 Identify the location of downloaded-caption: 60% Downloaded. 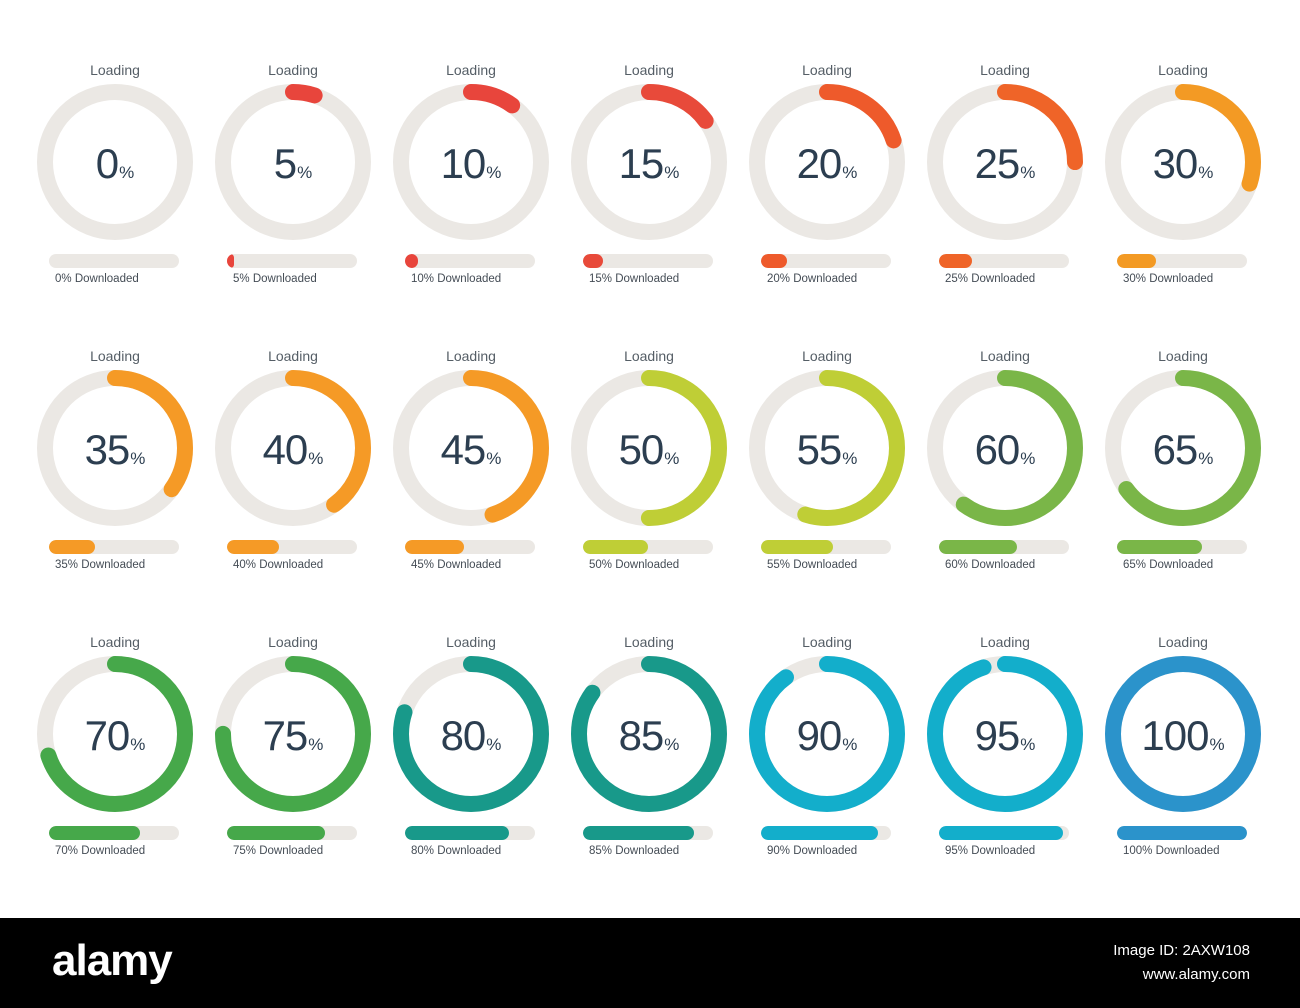
(990, 565).